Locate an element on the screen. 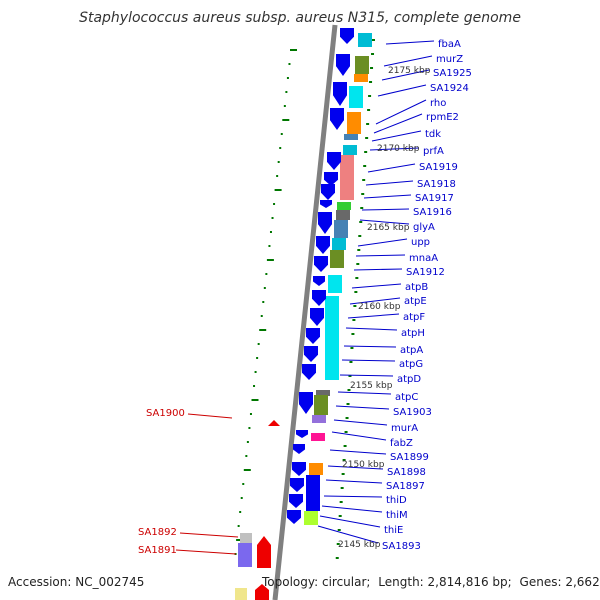  gene-label: fabZ is located at coordinates (401, 443).